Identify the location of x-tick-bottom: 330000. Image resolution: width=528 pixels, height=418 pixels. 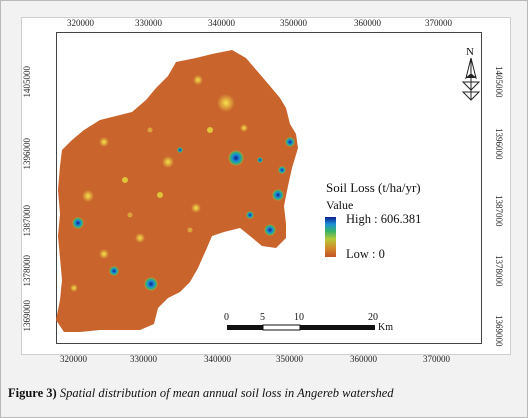
(143, 359).